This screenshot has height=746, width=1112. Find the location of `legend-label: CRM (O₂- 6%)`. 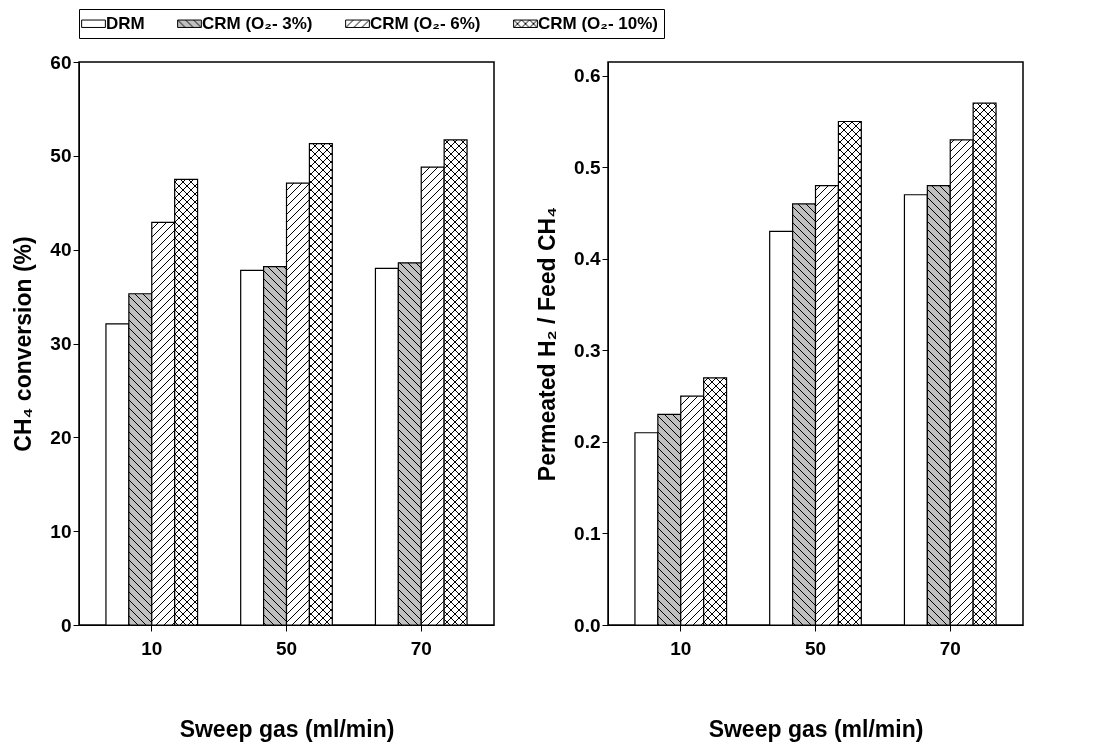

legend-label: CRM (O₂- 6%) is located at coordinates (425, 23).